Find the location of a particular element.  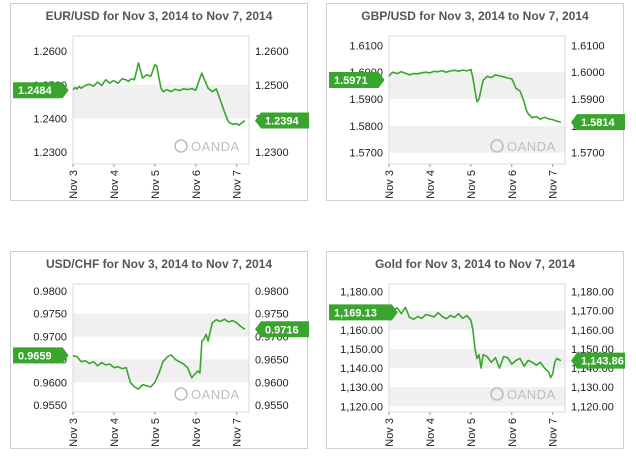

y-tick-label-left: 1.5800 is located at coordinates (366, 127).